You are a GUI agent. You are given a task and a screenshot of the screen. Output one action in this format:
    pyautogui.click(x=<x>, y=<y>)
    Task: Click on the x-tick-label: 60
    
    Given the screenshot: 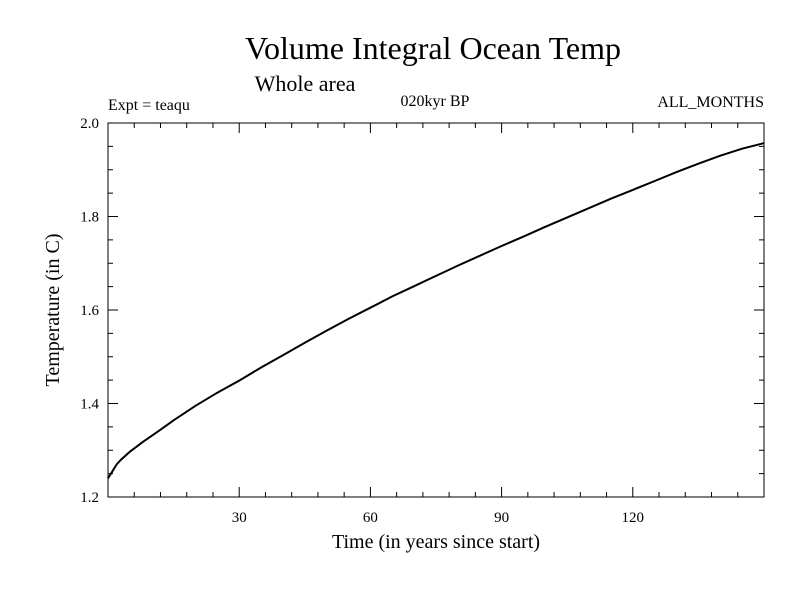 What is the action you would take?
    pyautogui.click(x=370, y=518)
    